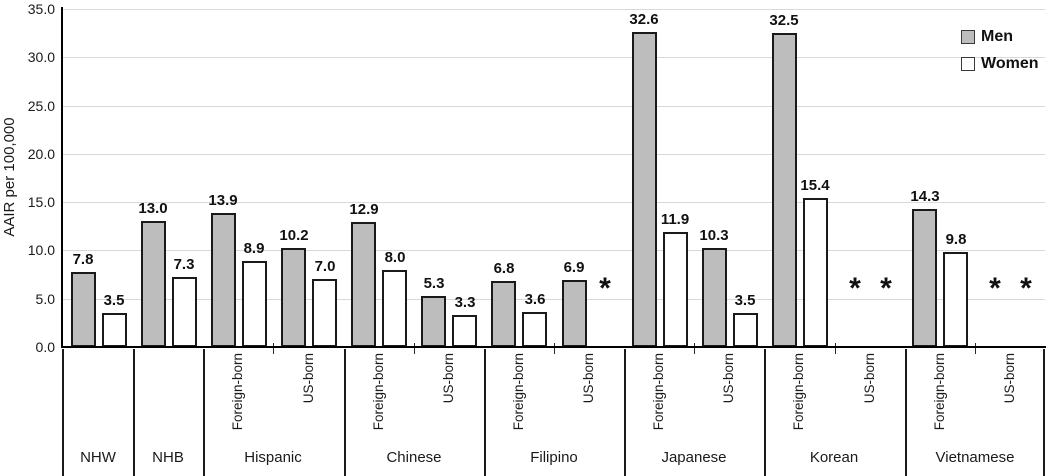 The image size is (1050, 476). I want to click on value-label-men-hispanic-foreign-born: 13.9, so click(223, 200).